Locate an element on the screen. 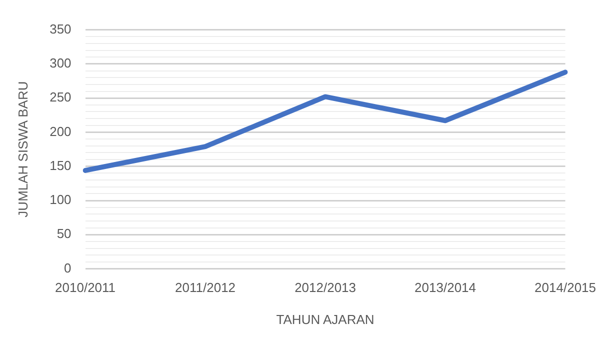 The width and height of the screenshot is (600, 344). y-tick-label: 100 is located at coordinates (61, 200).